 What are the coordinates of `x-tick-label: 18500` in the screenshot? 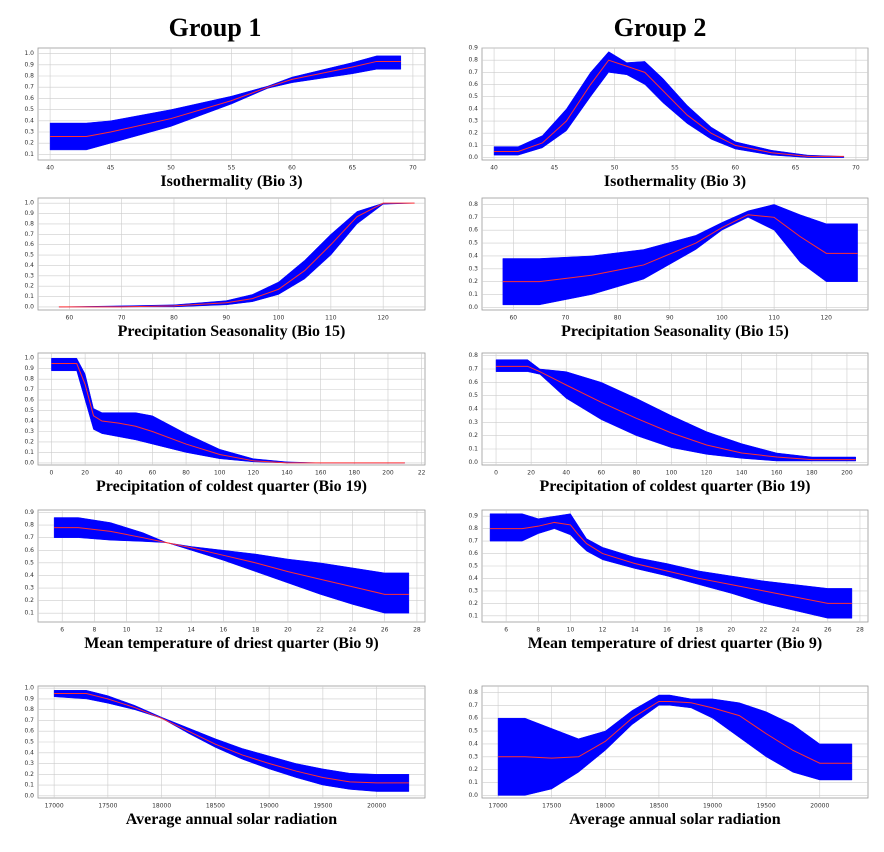 It's located at (215, 806).